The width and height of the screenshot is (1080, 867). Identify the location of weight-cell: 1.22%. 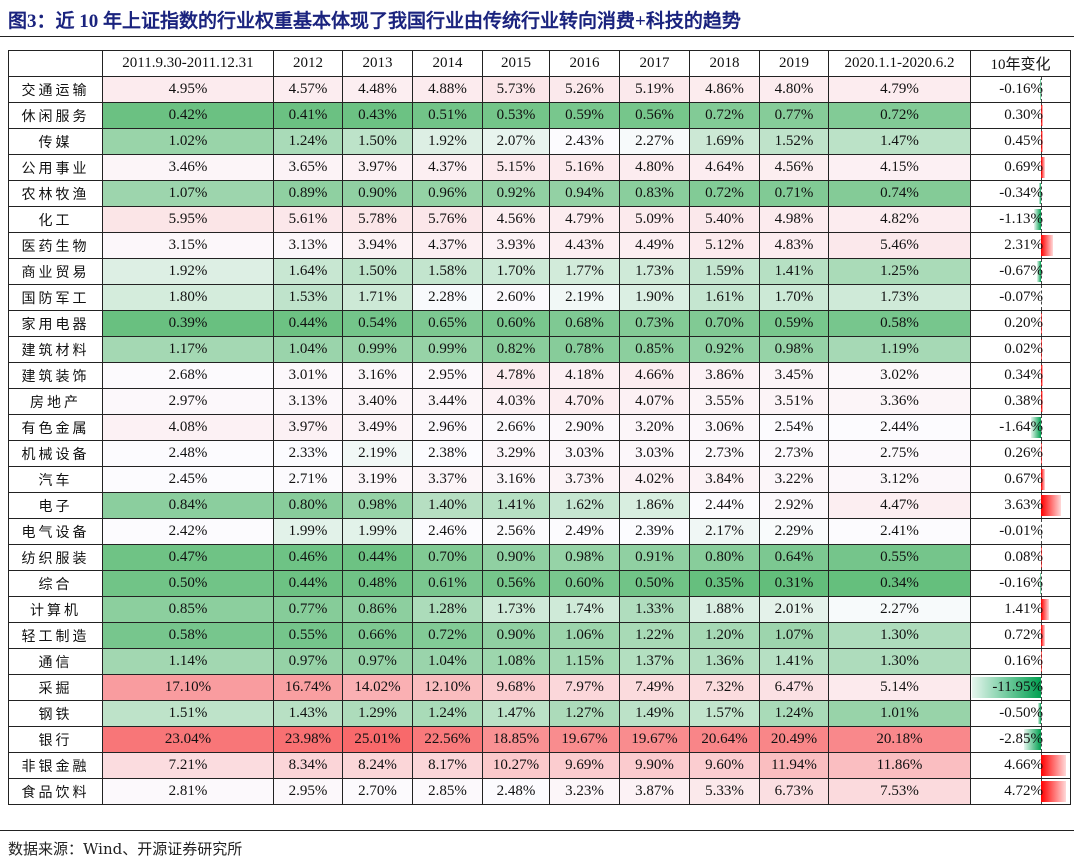
(654, 635).